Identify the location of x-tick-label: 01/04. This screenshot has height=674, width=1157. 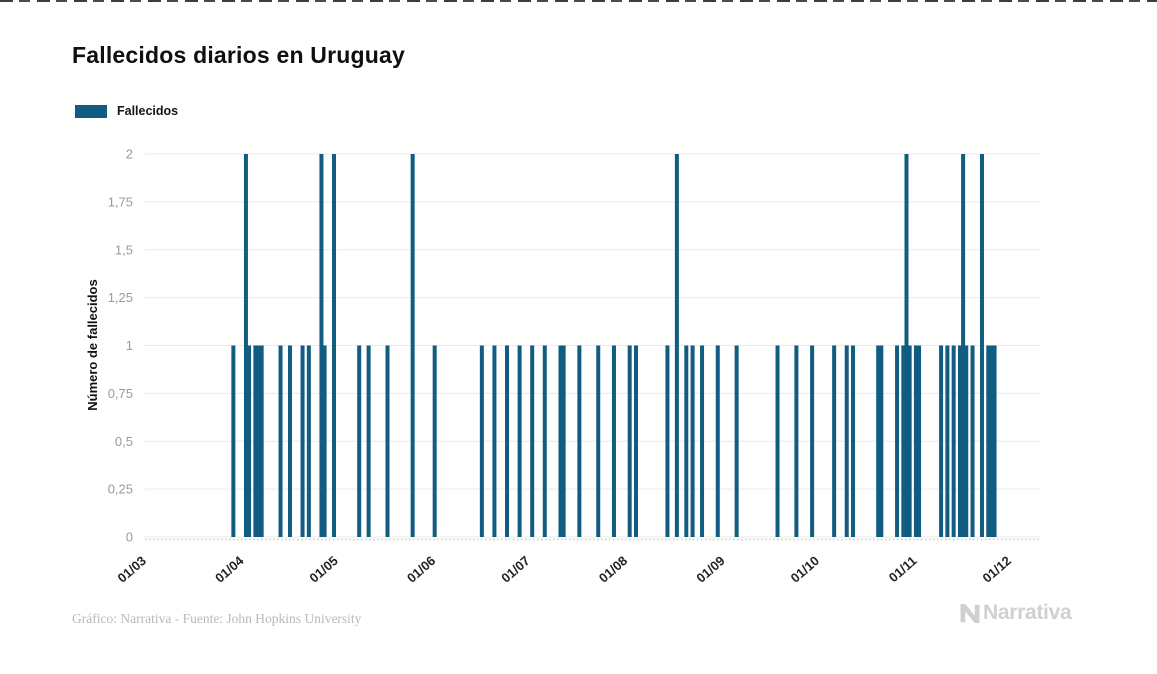
(229, 568).